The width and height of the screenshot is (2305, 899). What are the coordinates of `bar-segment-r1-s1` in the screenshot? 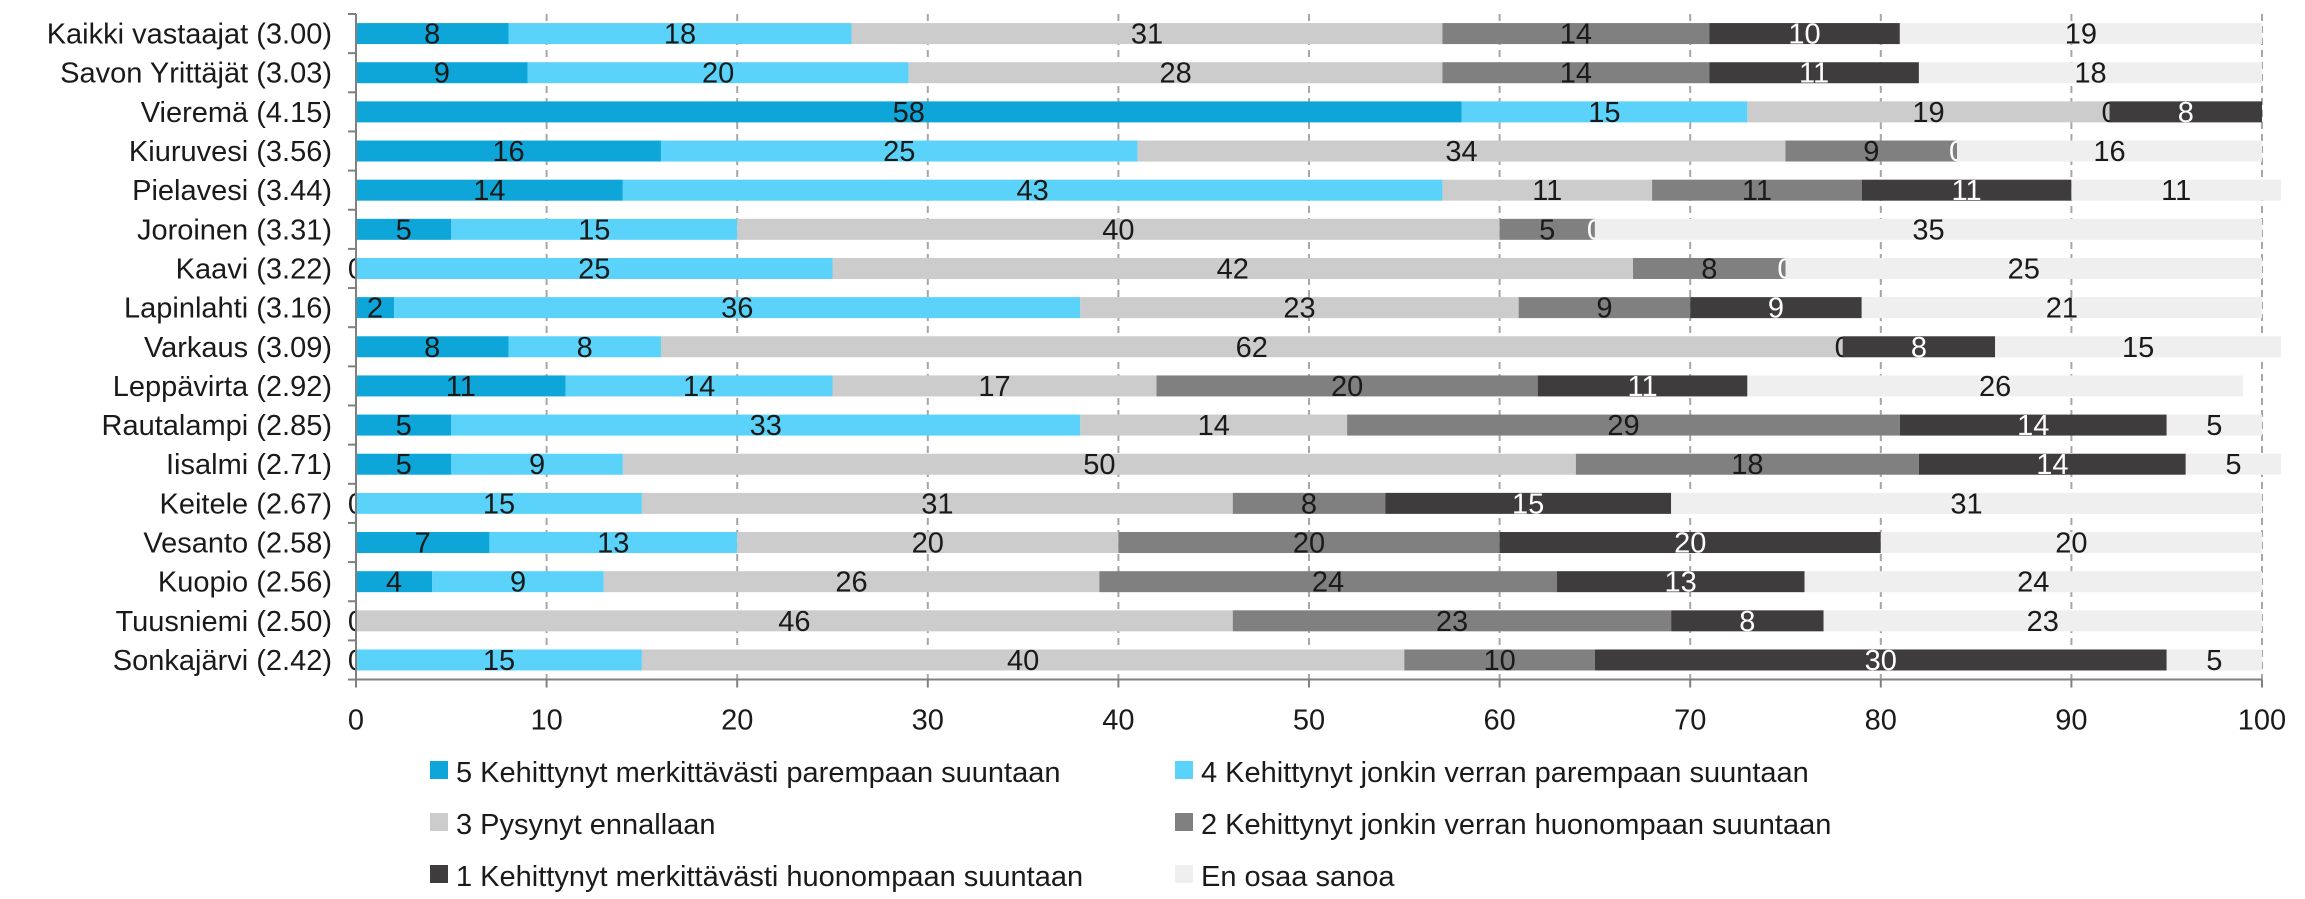 It's located at (718, 73).